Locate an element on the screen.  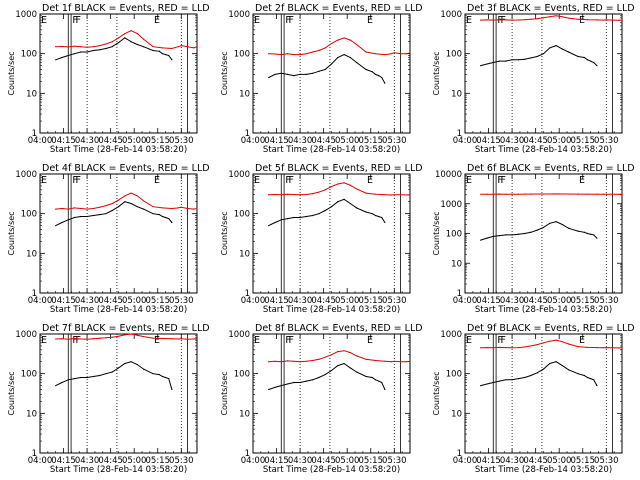
plot-frame is located at coordinates (331, 73).